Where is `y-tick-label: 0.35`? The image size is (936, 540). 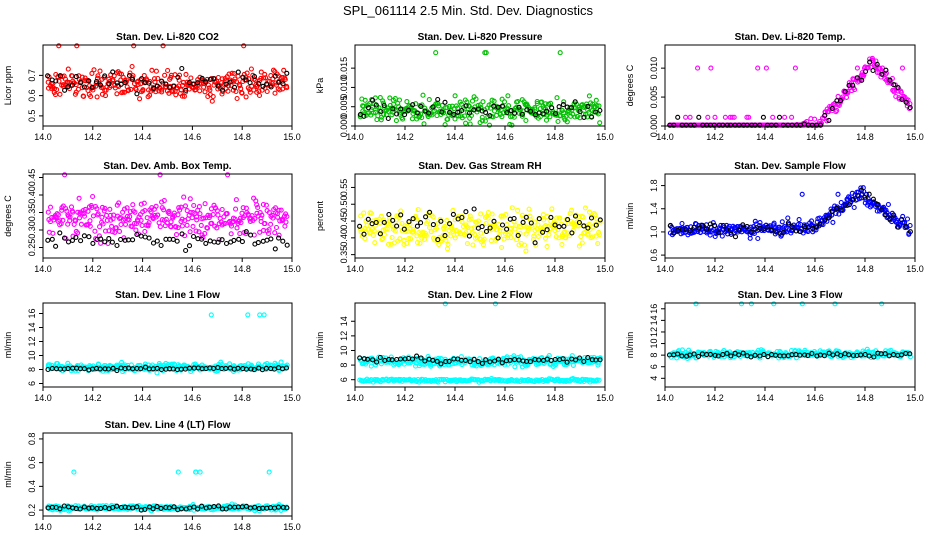 y-tick-label: 0.35 is located at coordinates (32, 213).